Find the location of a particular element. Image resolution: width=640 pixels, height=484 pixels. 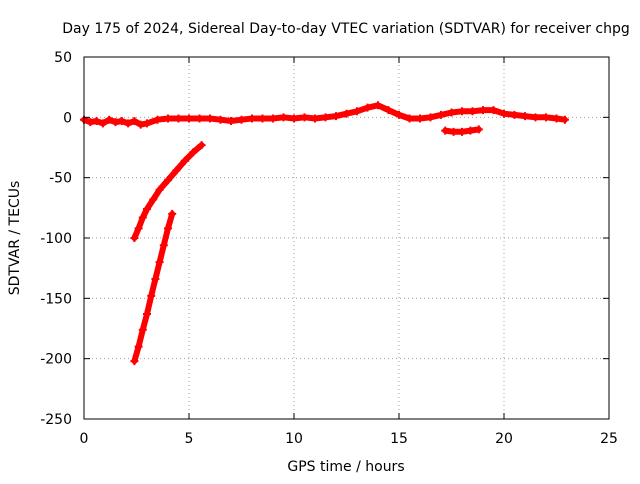

x-tick-label: 0 is located at coordinates (84, 439).